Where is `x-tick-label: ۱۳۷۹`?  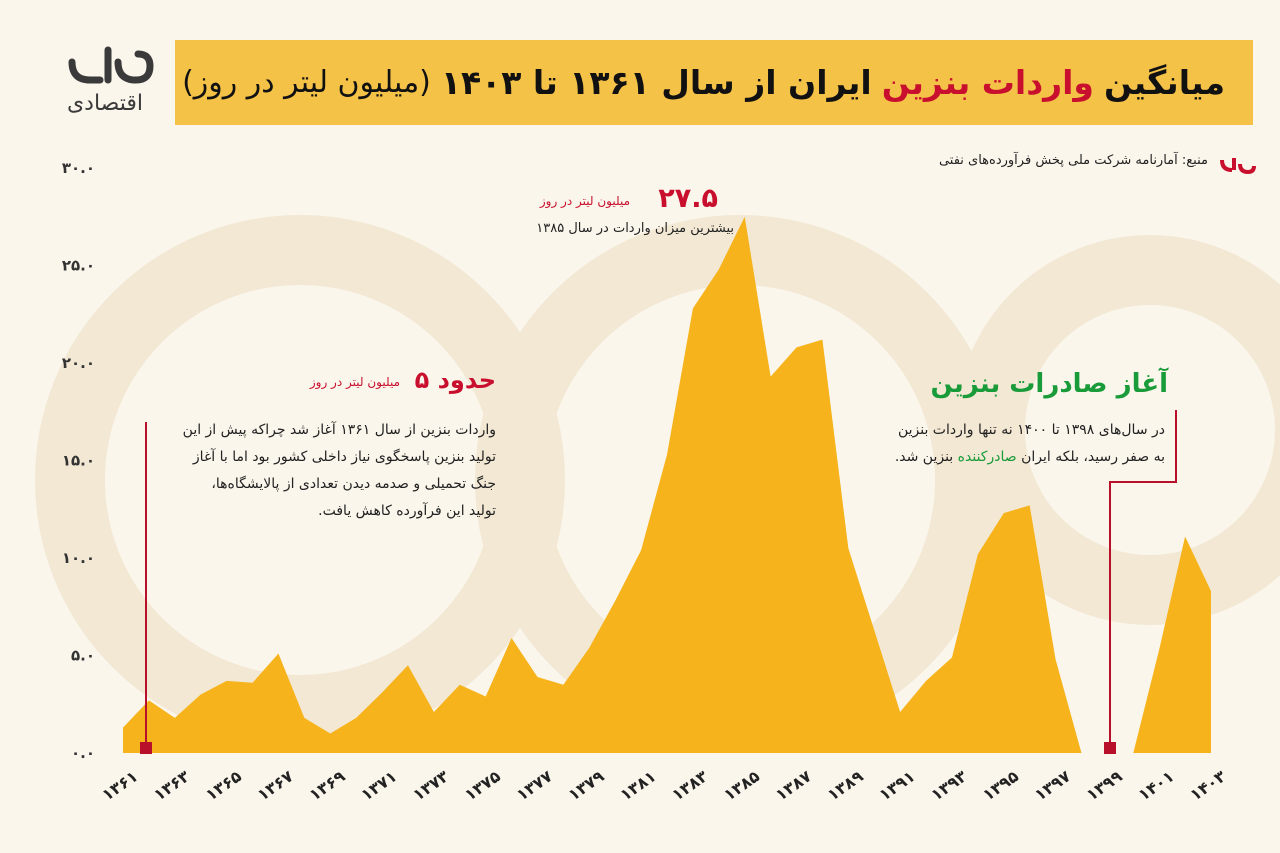
x-tick-label: ۱۳۷۹ is located at coordinates (586, 785).